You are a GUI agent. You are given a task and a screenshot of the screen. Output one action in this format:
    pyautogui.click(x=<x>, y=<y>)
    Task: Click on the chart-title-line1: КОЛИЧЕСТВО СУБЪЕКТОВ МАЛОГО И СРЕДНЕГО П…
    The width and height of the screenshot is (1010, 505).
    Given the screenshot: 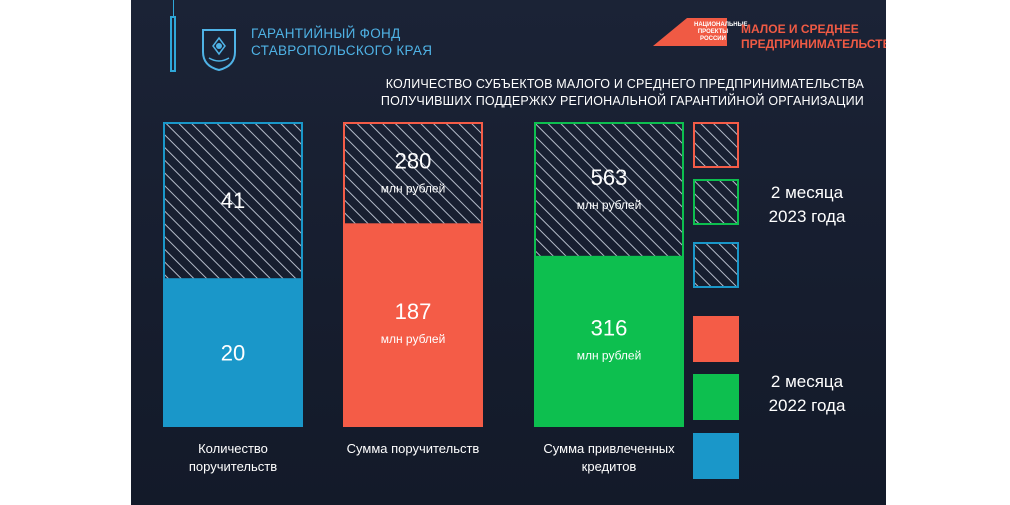 What is the action you would take?
    pyautogui.click(x=624, y=84)
    